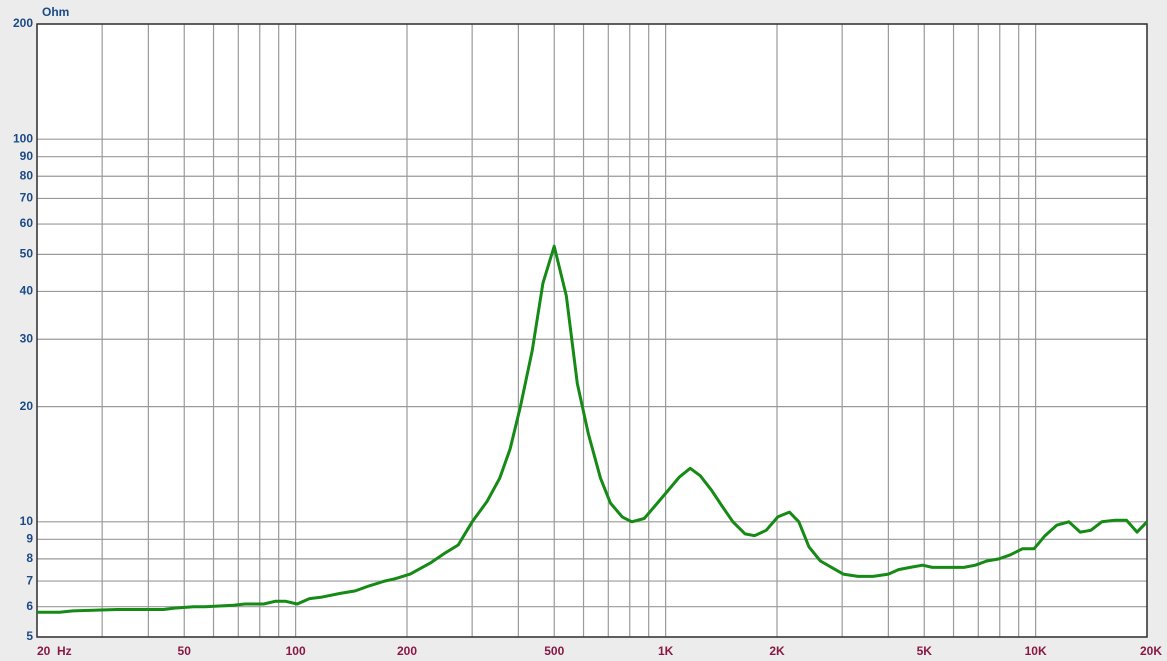 The image size is (1167, 661). I want to click on y-tick-label: 20, so click(27, 406).